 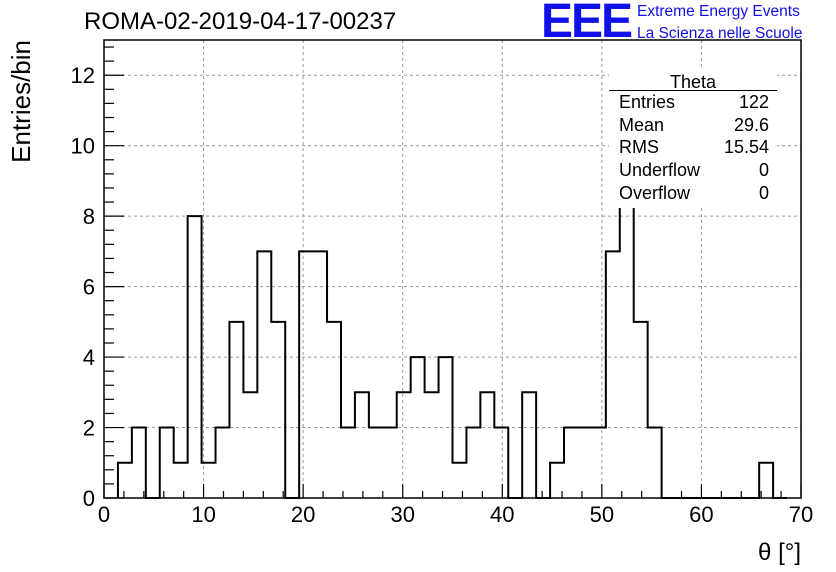 What do you see at coordinates (694, 148) in the screenshot?
I see `stats-row-rms: RMS 15.54` at bounding box center [694, 148].